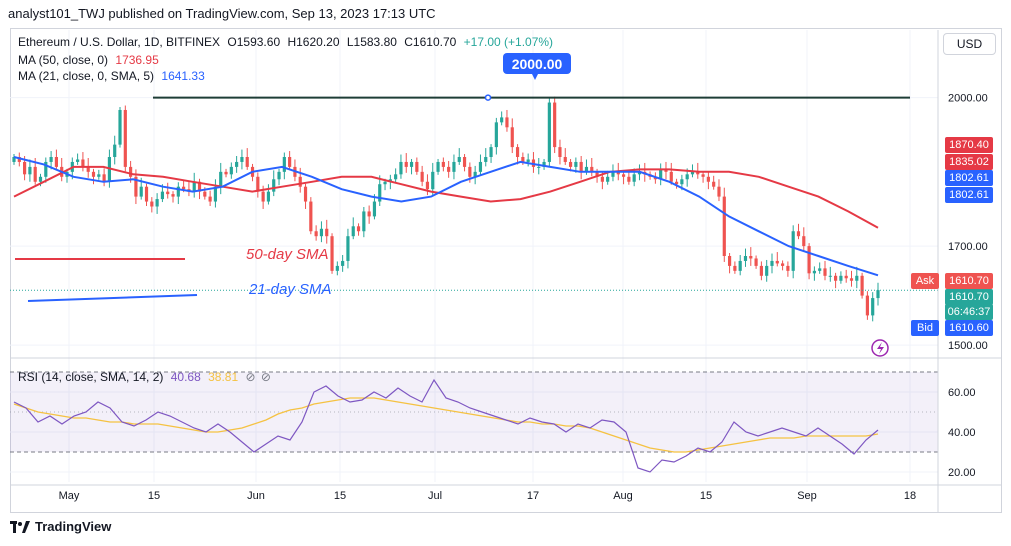  What do you see at coordinates (969, 281) in the screenshot?
I see `ask-value: 1610.70` at bounding box center [969, 281].